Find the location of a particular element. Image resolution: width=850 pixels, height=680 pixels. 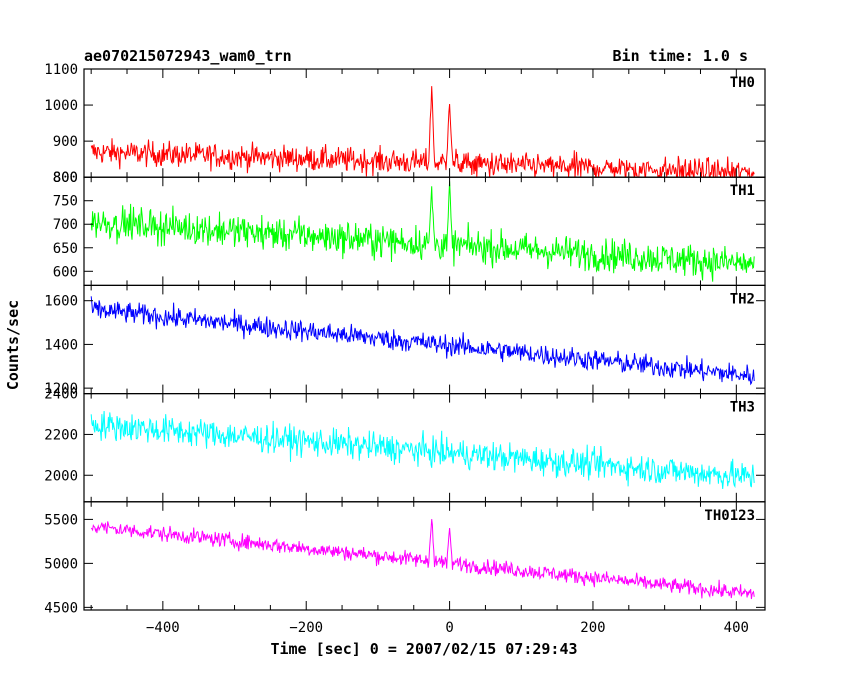

y-tick-label: 2200 is located at coordinates (61, 435).